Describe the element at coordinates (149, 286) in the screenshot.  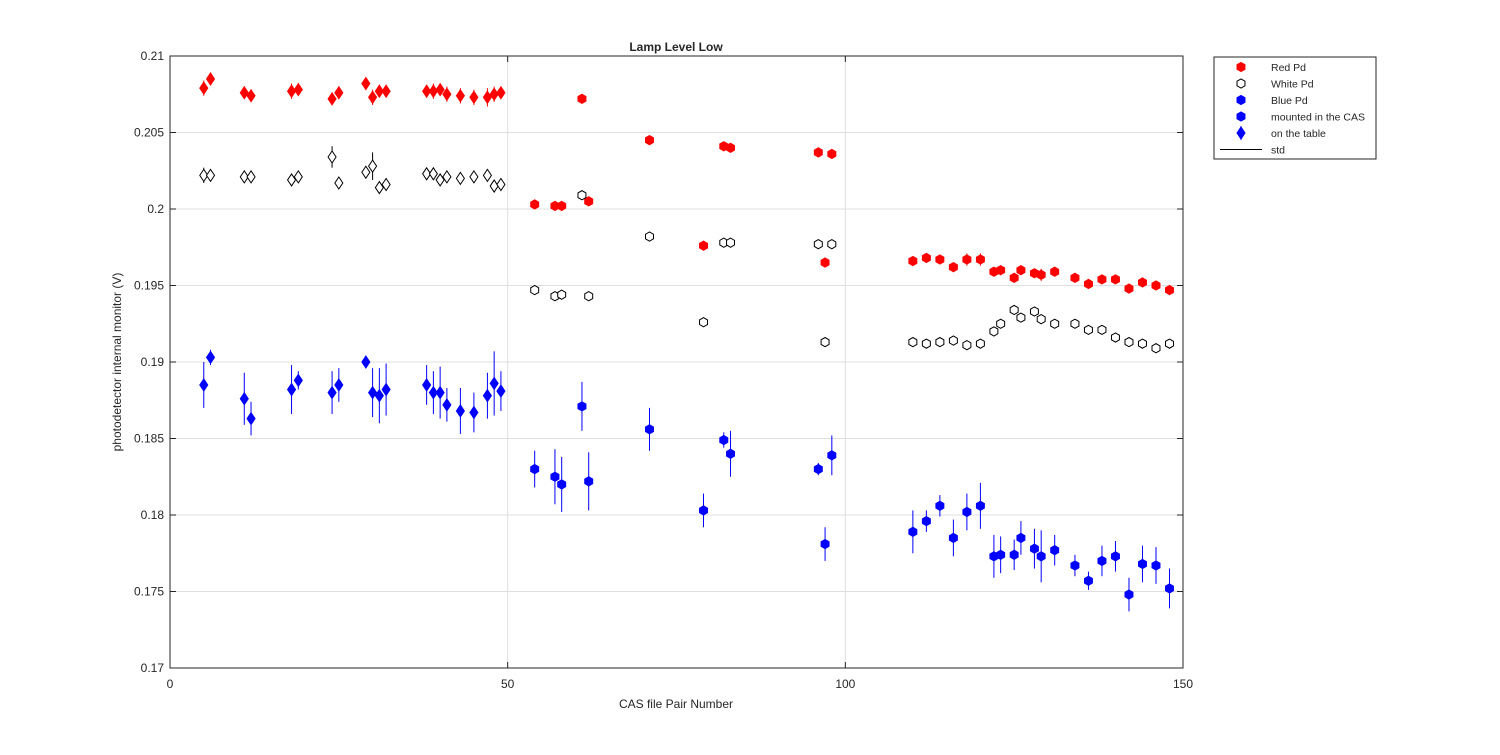
I see `y-tick-label: 0.195` at that location.